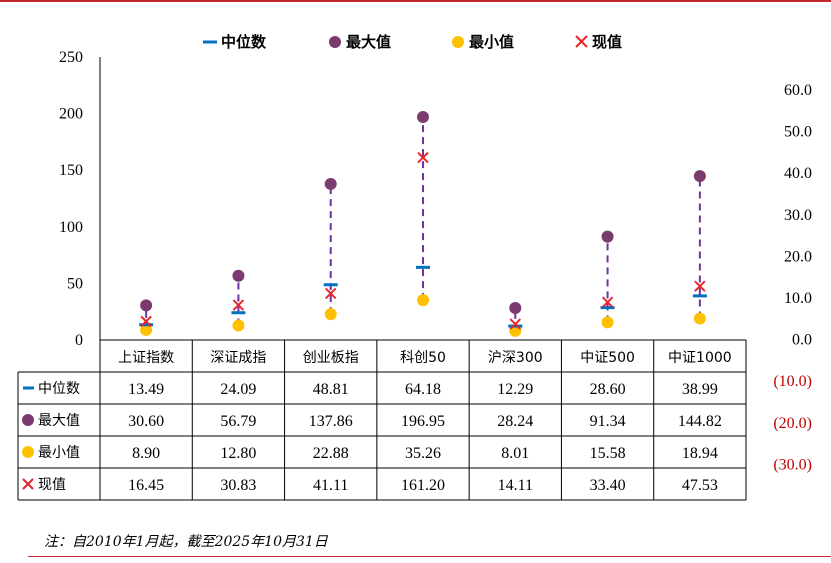 This screenshot has height=563, width=831. I want to click on y2-tick-label: (30.0), so click(792, 464).